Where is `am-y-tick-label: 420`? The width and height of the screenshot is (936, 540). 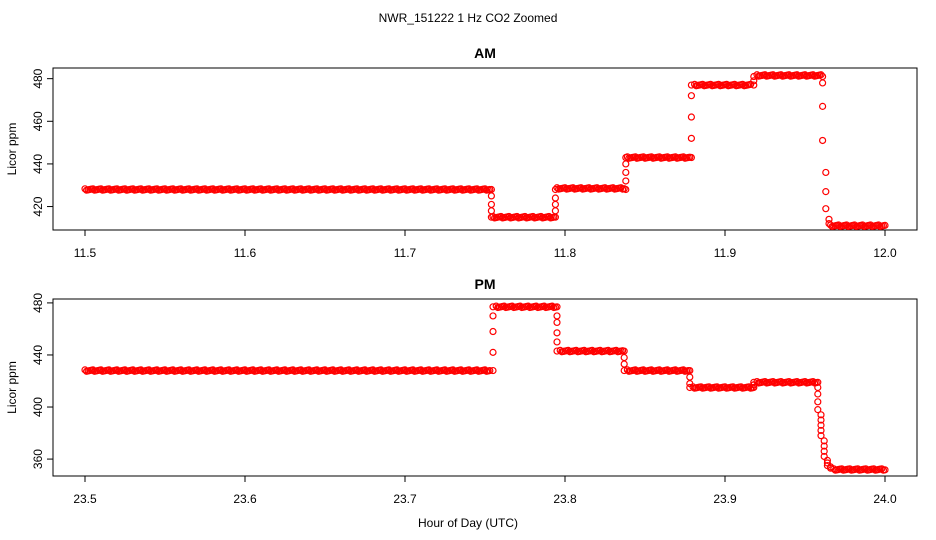 am-y-tick-label: 420 is located at coordinates (38, 206).